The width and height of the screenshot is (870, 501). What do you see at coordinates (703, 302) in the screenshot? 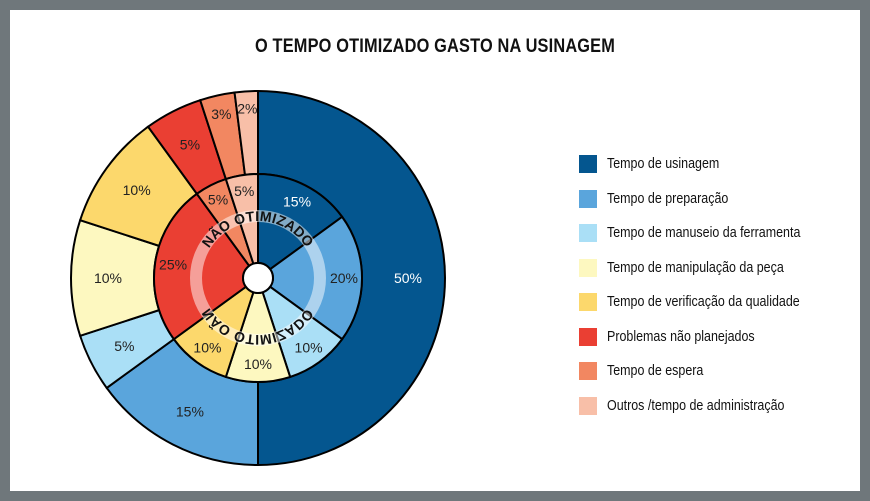
I see `legend-label: Tempo de verificação da qualidade` at bounding box center [703, 302].